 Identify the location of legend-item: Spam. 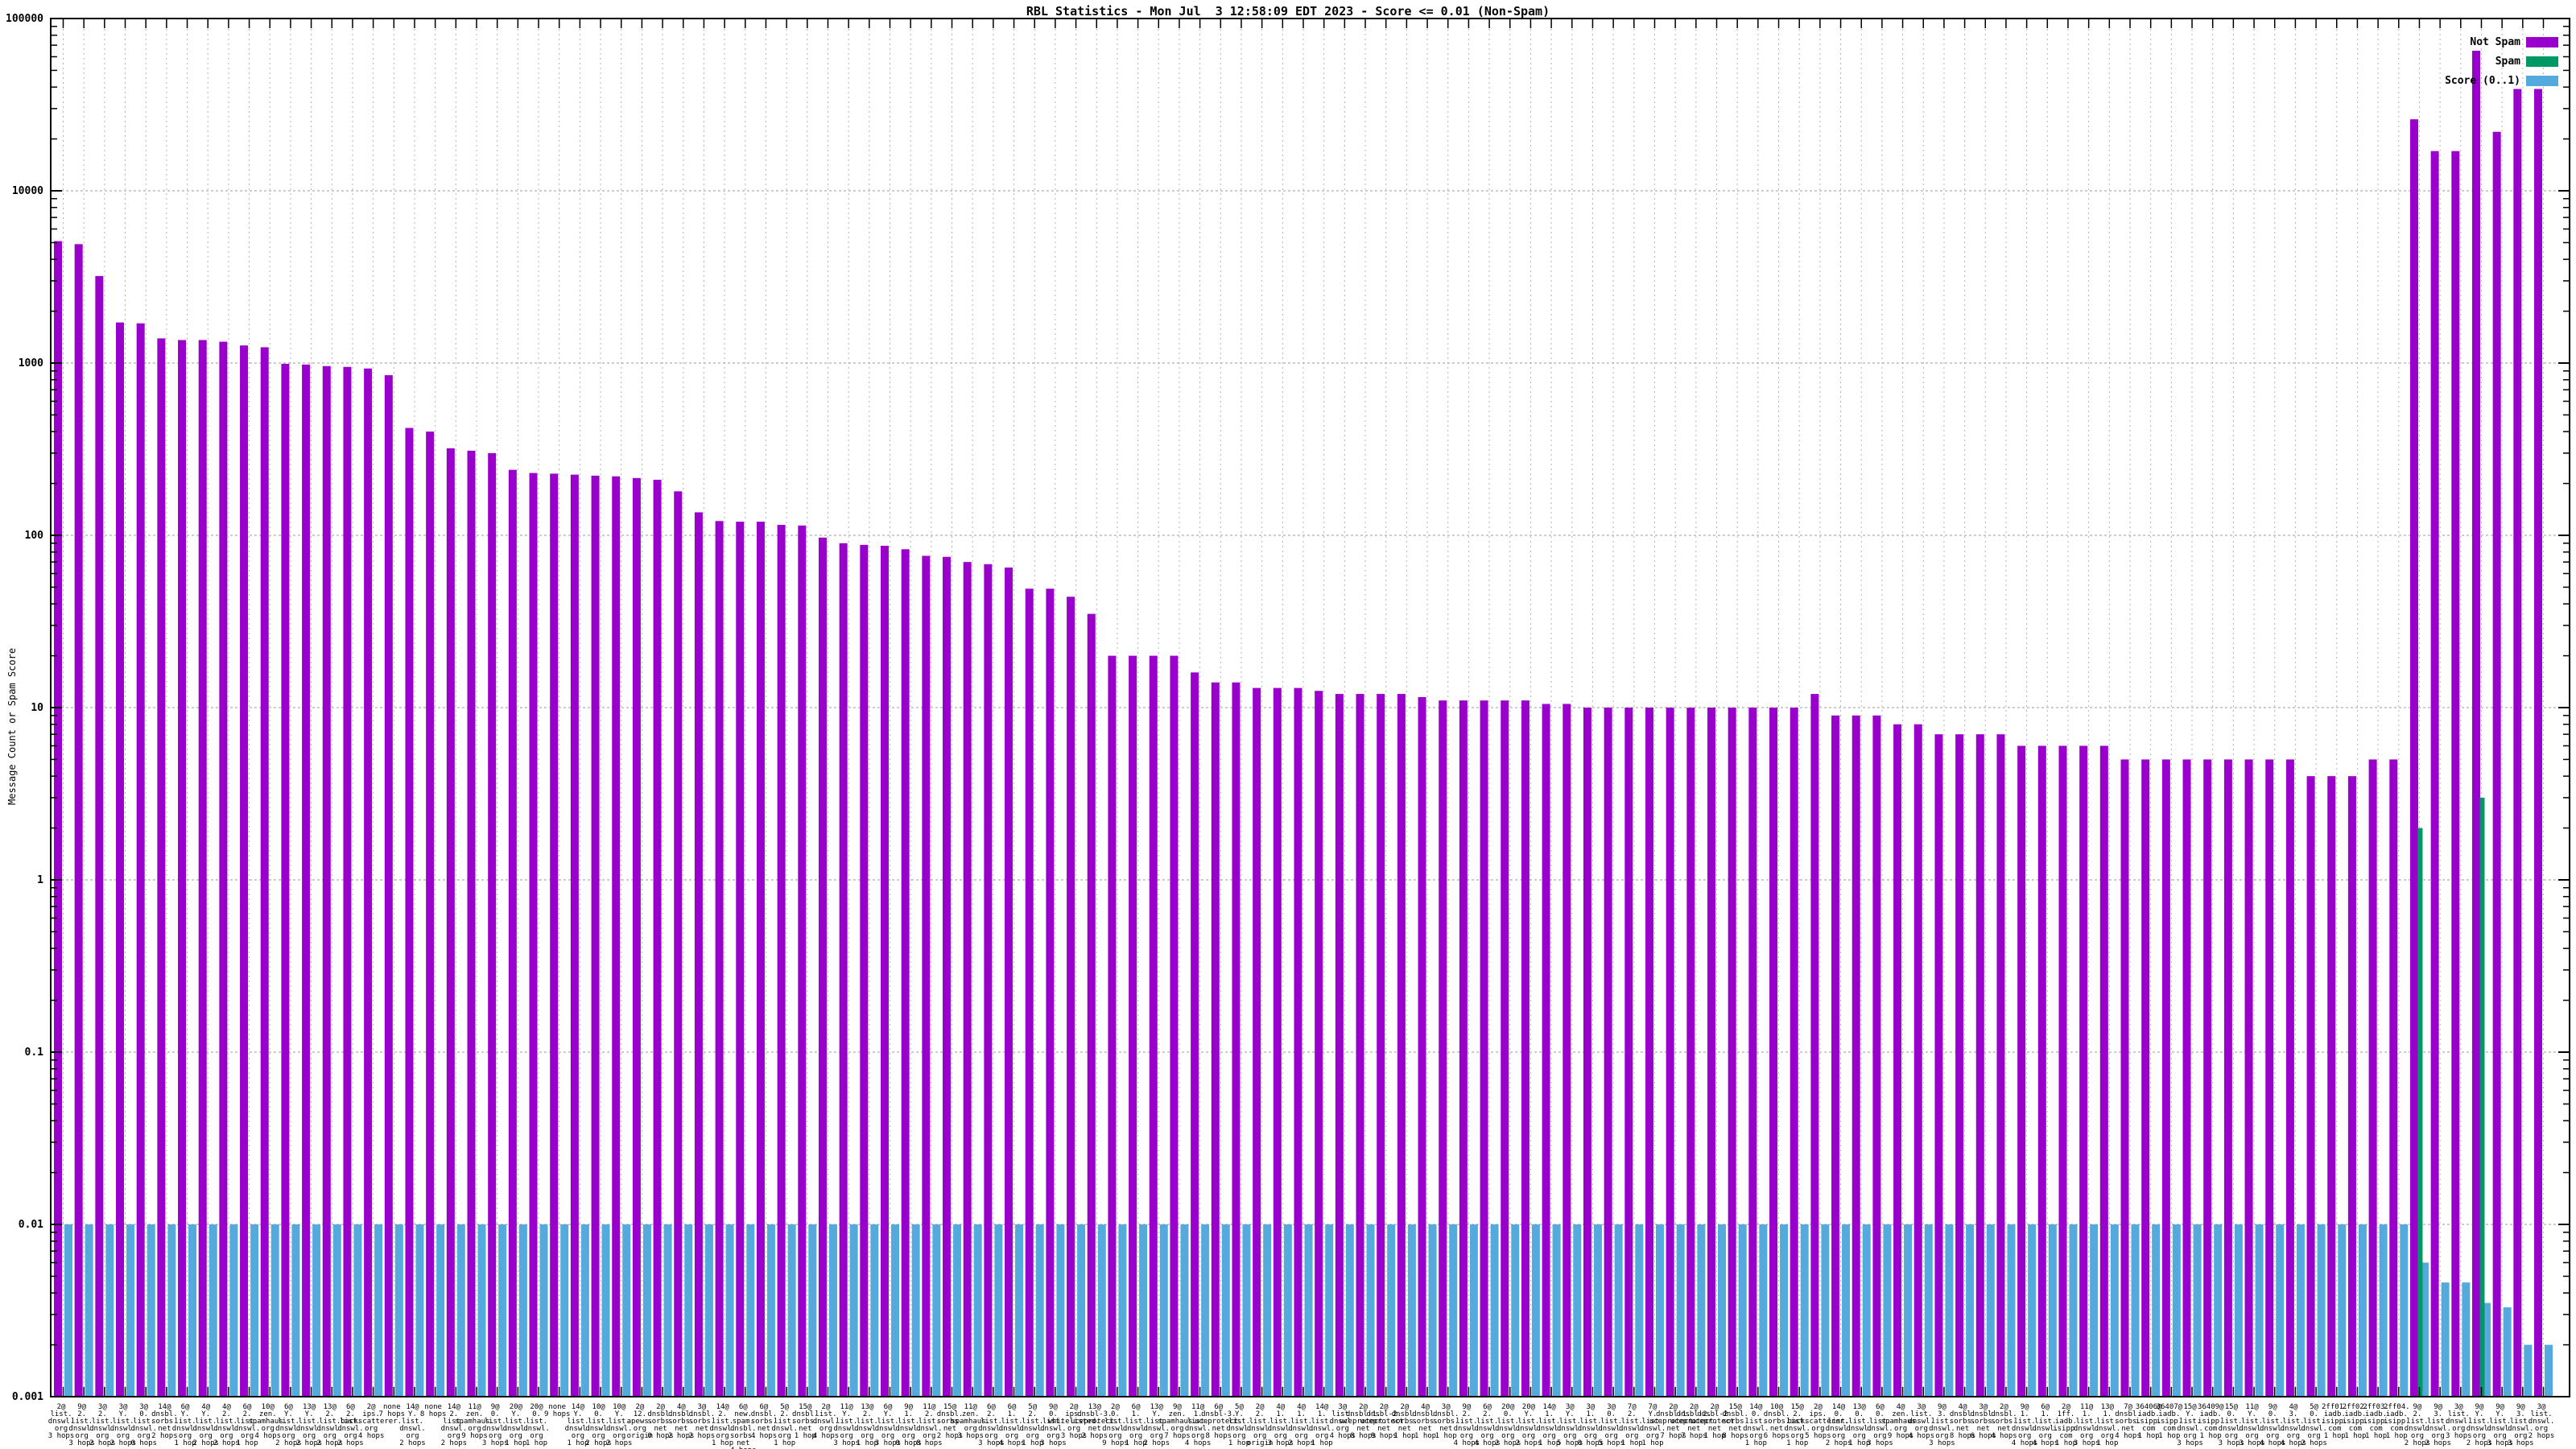
(2501, 61).